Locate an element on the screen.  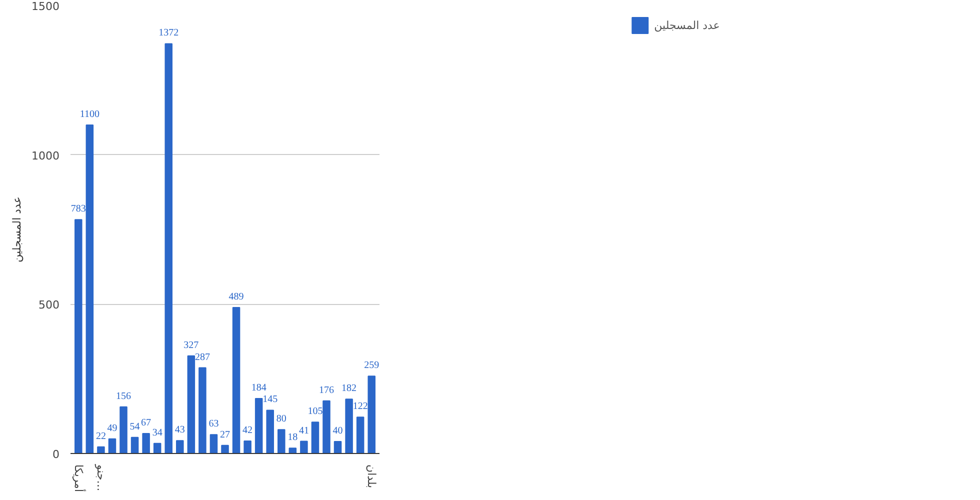
data-label: 287 is located at coordinates (202, 357).